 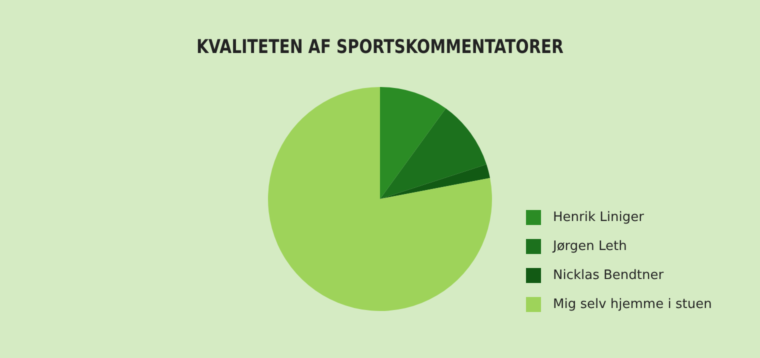 I want to click on legend-label: Mig selv hjemme i stuen, so click(x=632, y=304).